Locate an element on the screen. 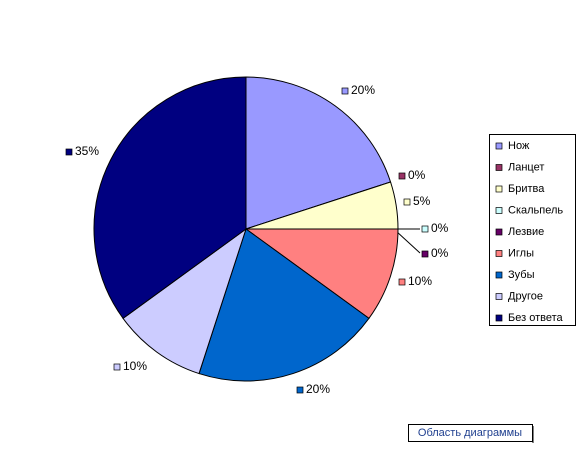 The image size is (582, 463). legend-label: Лезвие is located at coordinates (526, 232).